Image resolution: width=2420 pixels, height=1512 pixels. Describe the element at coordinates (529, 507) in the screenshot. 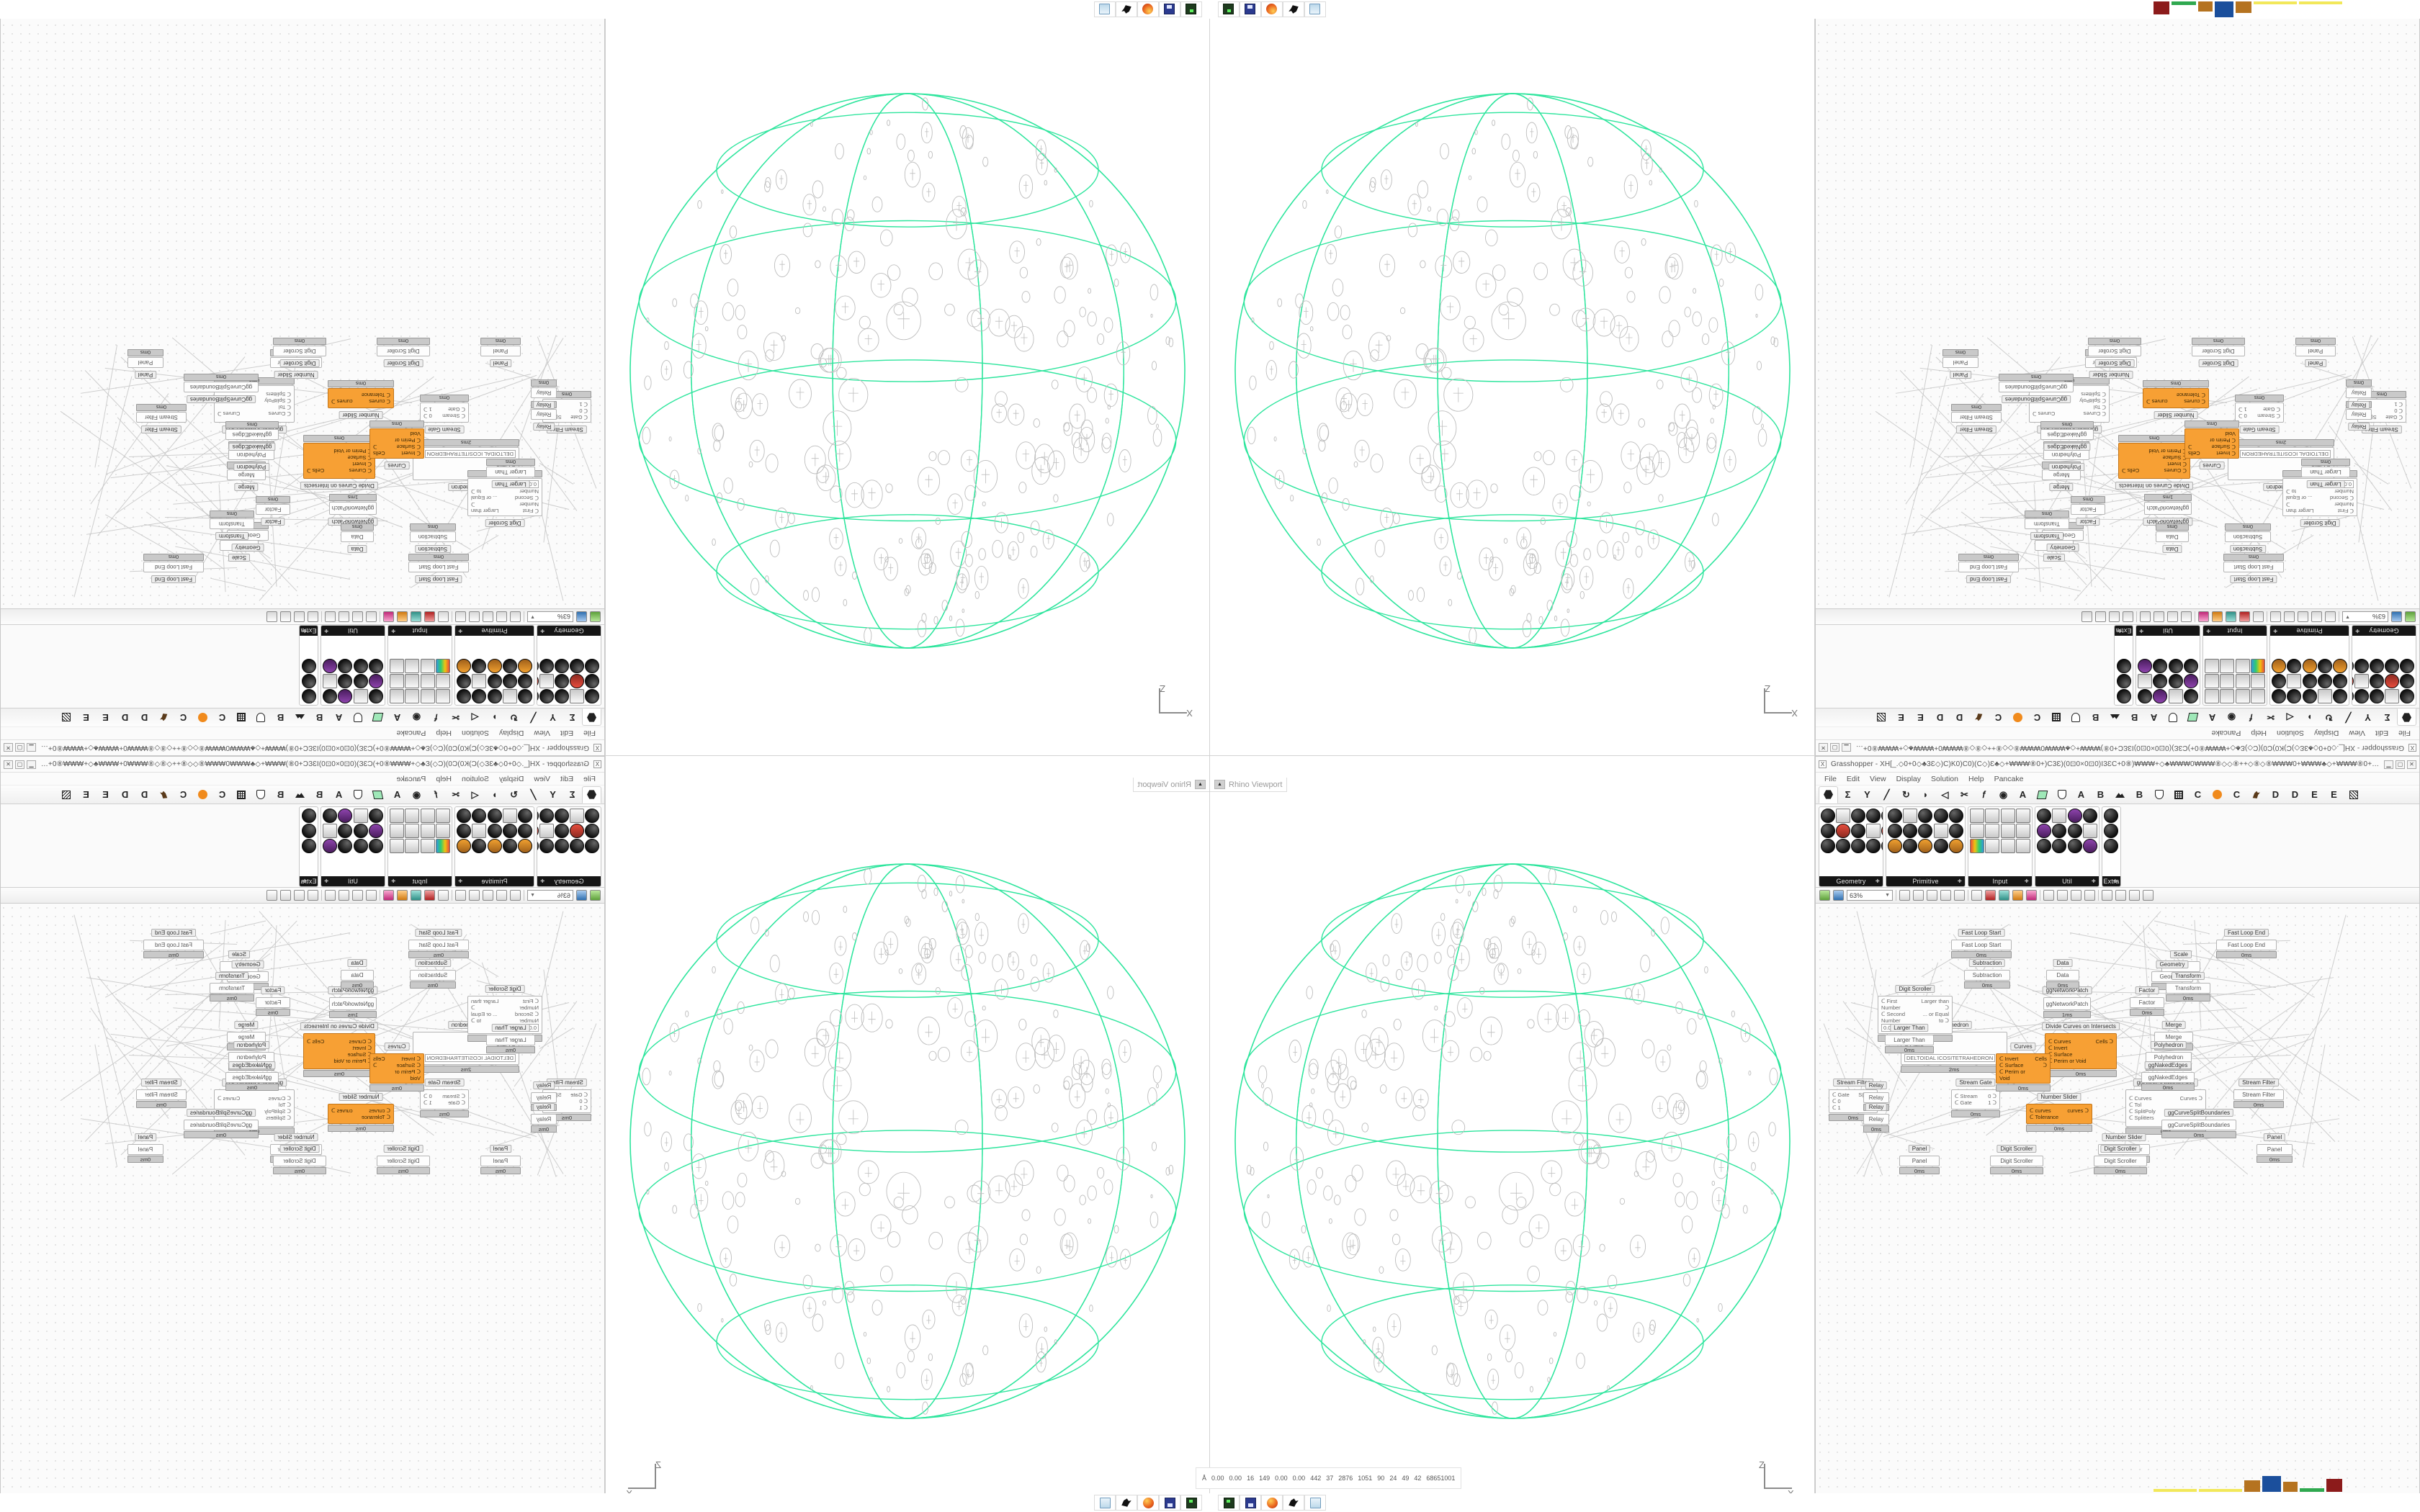

I see `input-port: ᑕ First Number` at that location.